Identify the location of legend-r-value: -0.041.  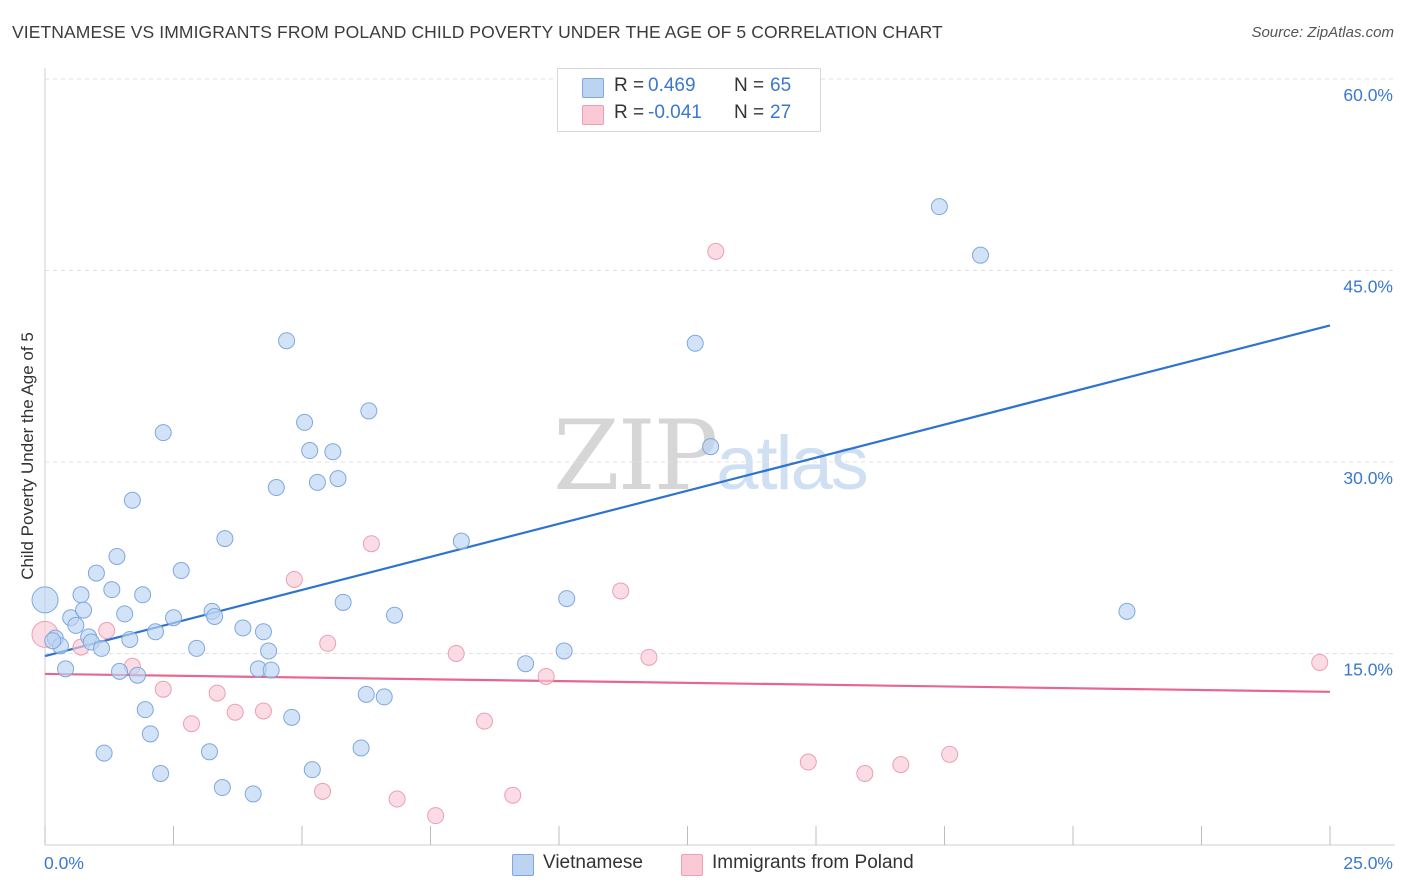
(675, 112).